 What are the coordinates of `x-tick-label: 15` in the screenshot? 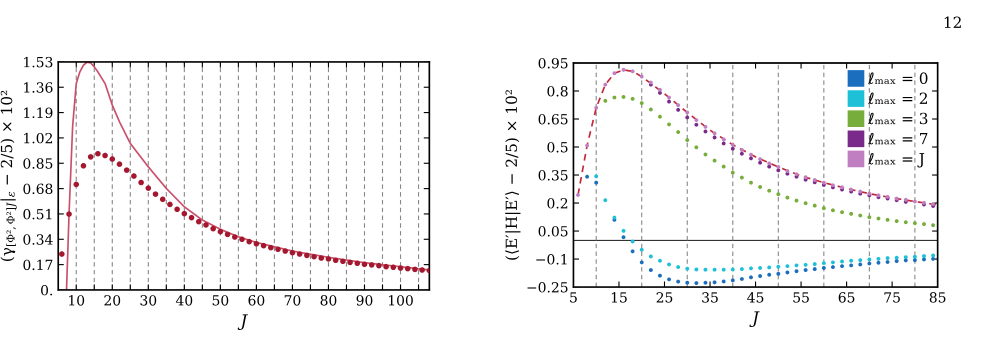 It's located at (619, 297).